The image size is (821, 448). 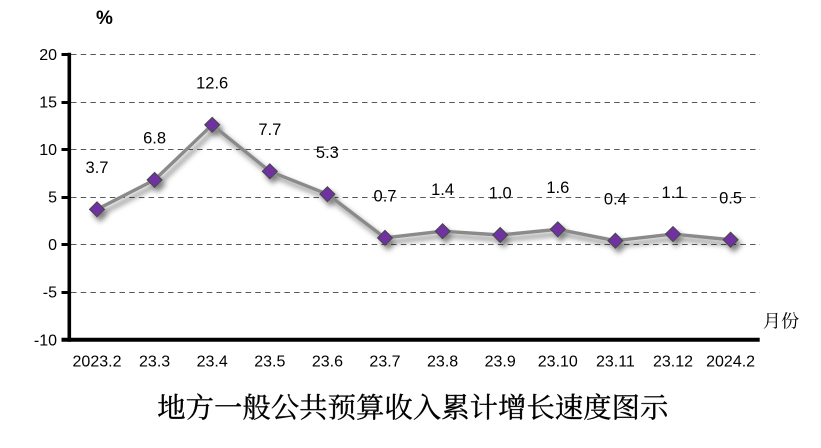 What do you see at coordinates (558, 362) in the screenshot?
I see `svg-text: 23.10` at bounding box center [558, 362].